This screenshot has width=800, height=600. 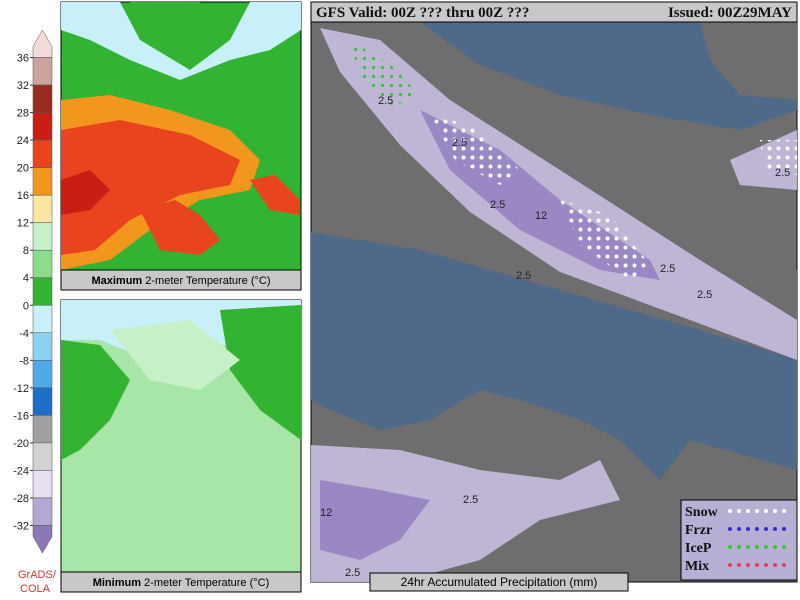 I want to click on colorbar-tick-label: -32, so click(x=21, y=526).